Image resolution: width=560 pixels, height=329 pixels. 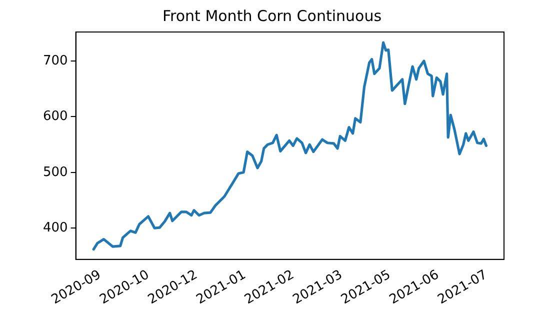 I want to click on chart-title: Front Month Corn Continuous, so click(x=272, y=15).